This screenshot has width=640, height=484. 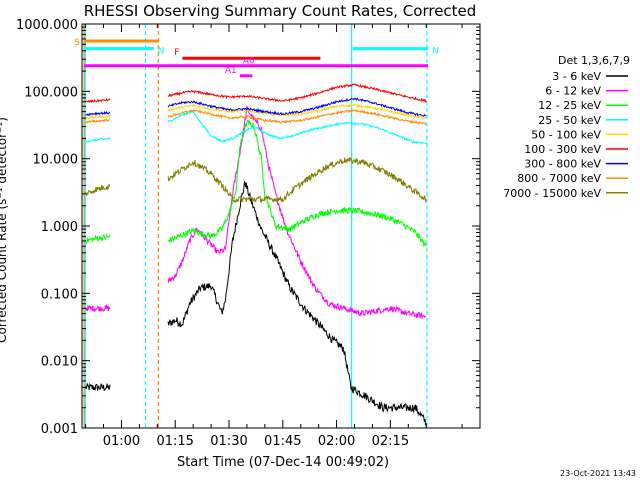 I want to click on legend-label-5: 100 - 300 keV, so click(x=562, y=149).